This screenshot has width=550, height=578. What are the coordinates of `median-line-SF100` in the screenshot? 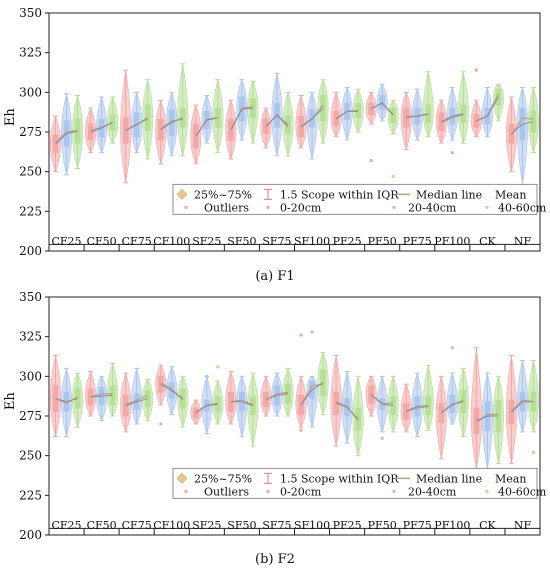 It's located at (312, 116).